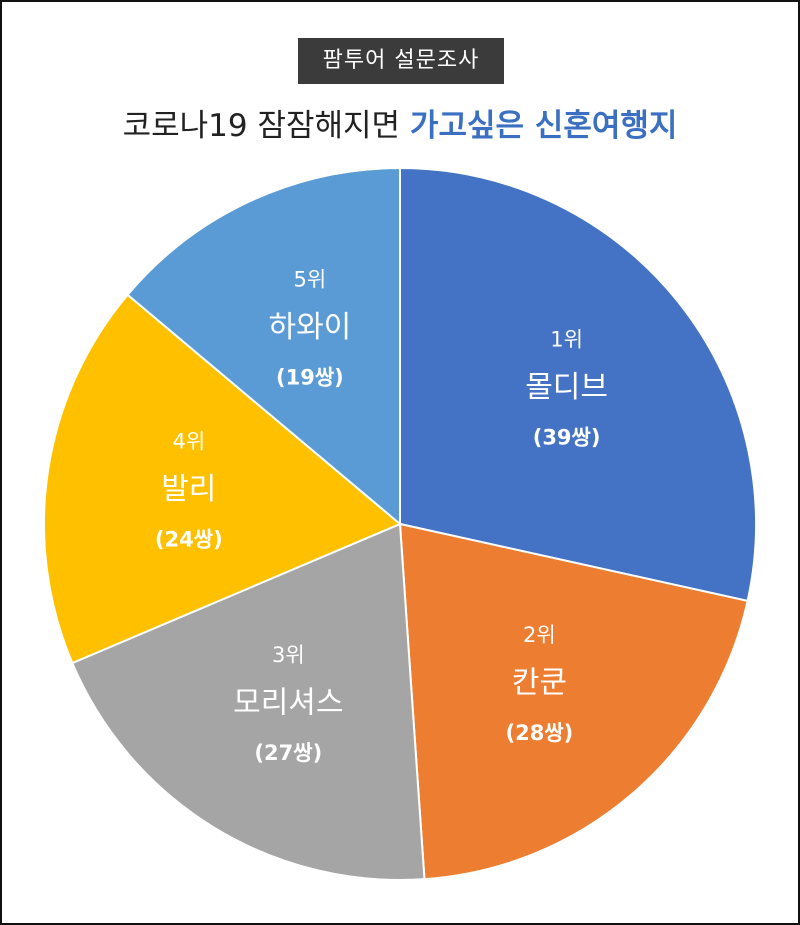 This screenshot has height=925, width=800. What do you see at coordinates (188, 441) in the screenshot?
I see `slice-rank-label-4: 4위` at bounding box center [188, 441].